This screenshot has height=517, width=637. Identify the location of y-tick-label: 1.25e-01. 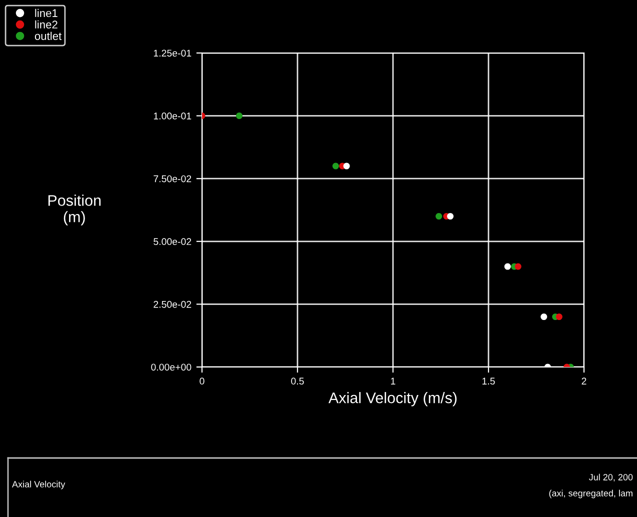
(173, 53).